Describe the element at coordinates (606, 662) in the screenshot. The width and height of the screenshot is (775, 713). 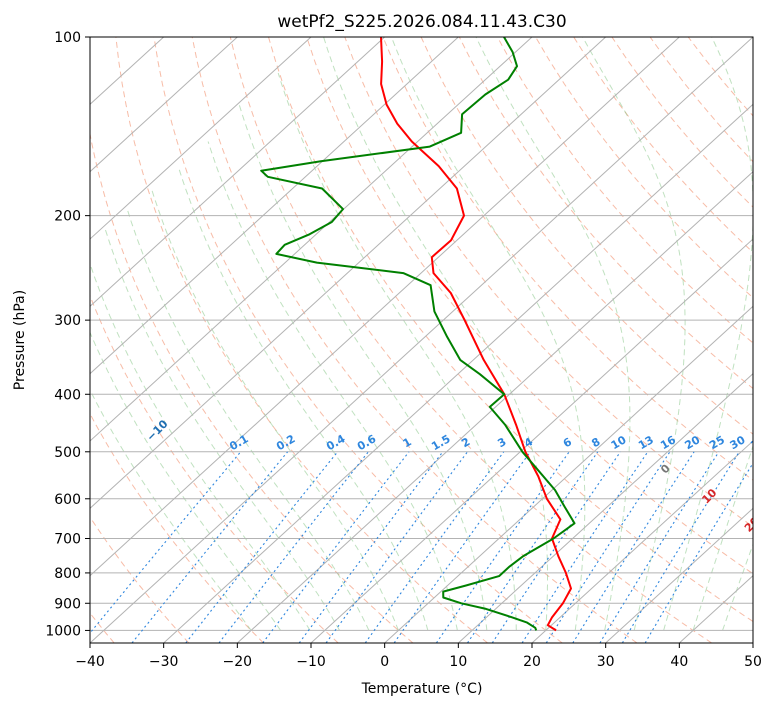
I see `x-tick-label: 30` at that location.